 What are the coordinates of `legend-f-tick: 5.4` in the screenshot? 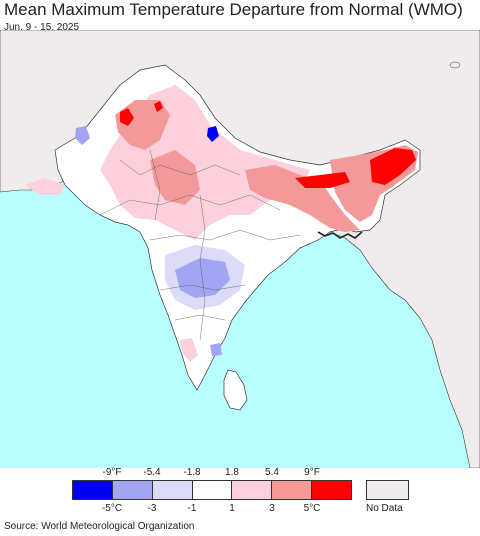 It's located at (272, 472).